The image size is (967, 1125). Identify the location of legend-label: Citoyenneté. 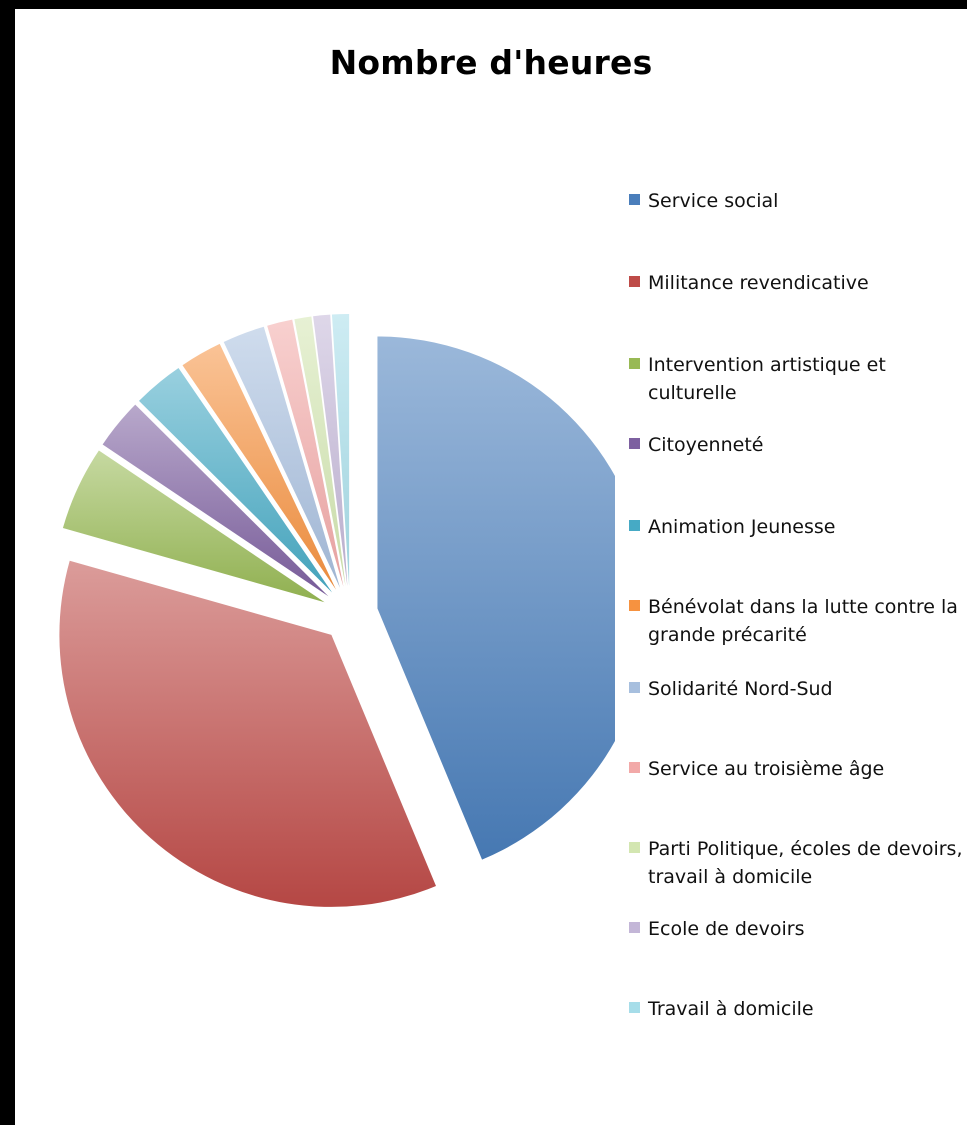
(706, 445).